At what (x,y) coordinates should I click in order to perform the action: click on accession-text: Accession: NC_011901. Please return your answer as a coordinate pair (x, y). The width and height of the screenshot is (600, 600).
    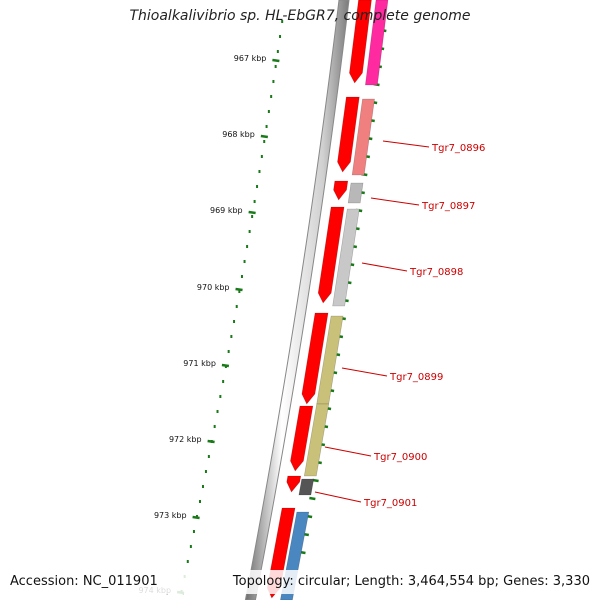
    Looking at the image, I should click on (84, 581).